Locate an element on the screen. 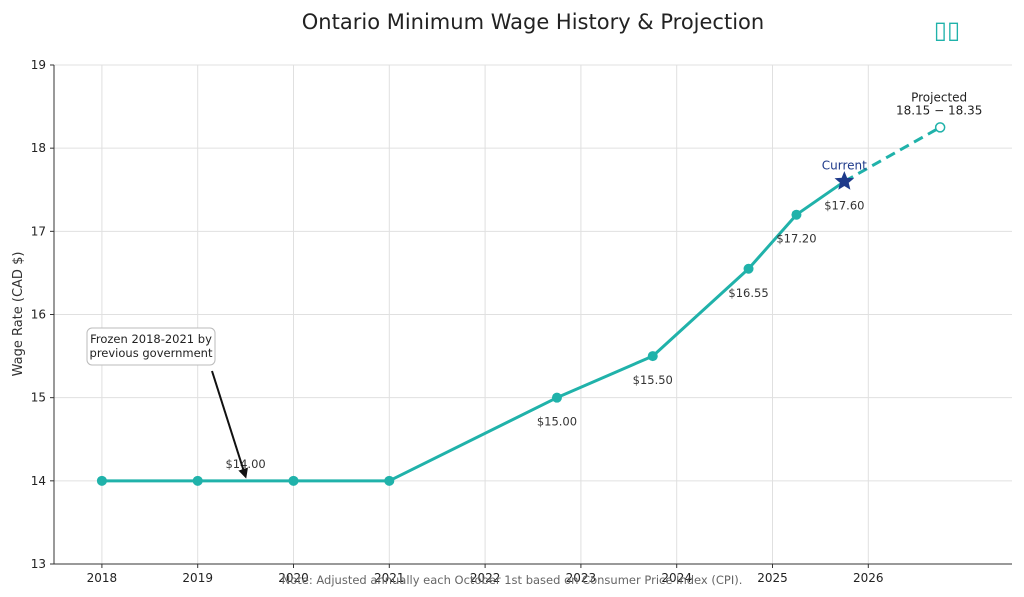 The width and height of the screenshot is (1024, 597). y-axis-label: Wage Rate (CAD $) is located at coordinates (18, 314).